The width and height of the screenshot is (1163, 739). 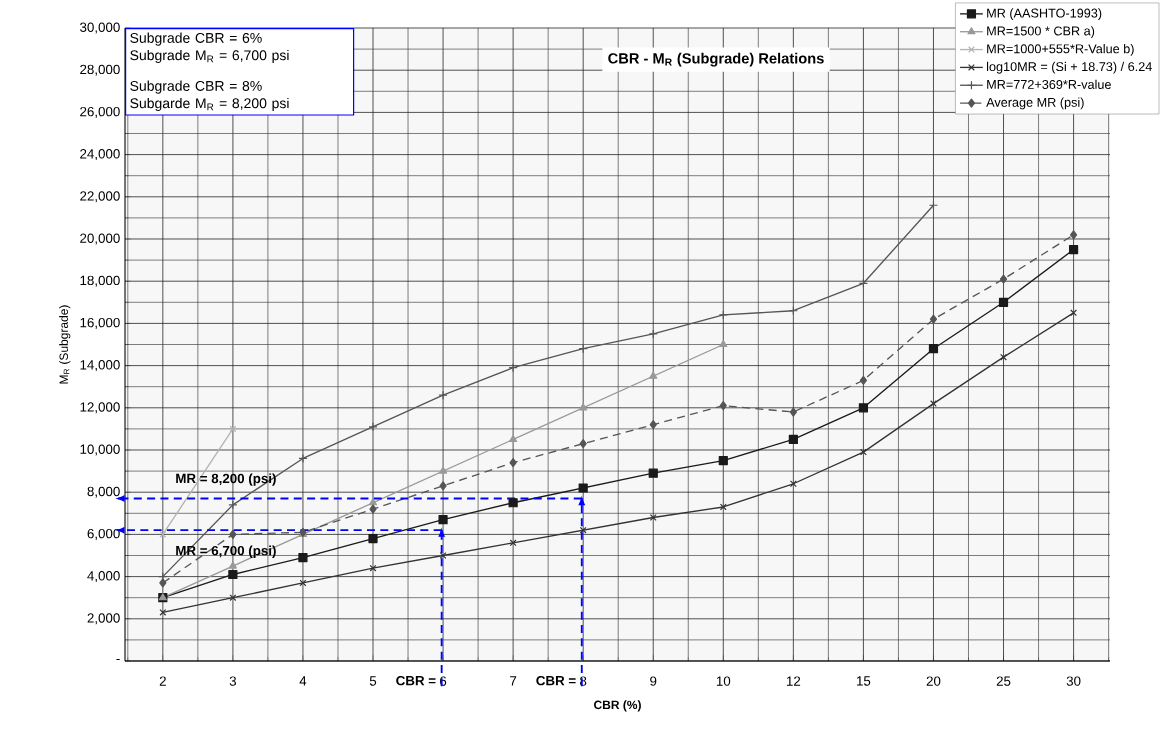 What do you see at coordinates (723, 681) in the screenshot?
I see `x-tick-label: 10` at bounding box center [723, 681].